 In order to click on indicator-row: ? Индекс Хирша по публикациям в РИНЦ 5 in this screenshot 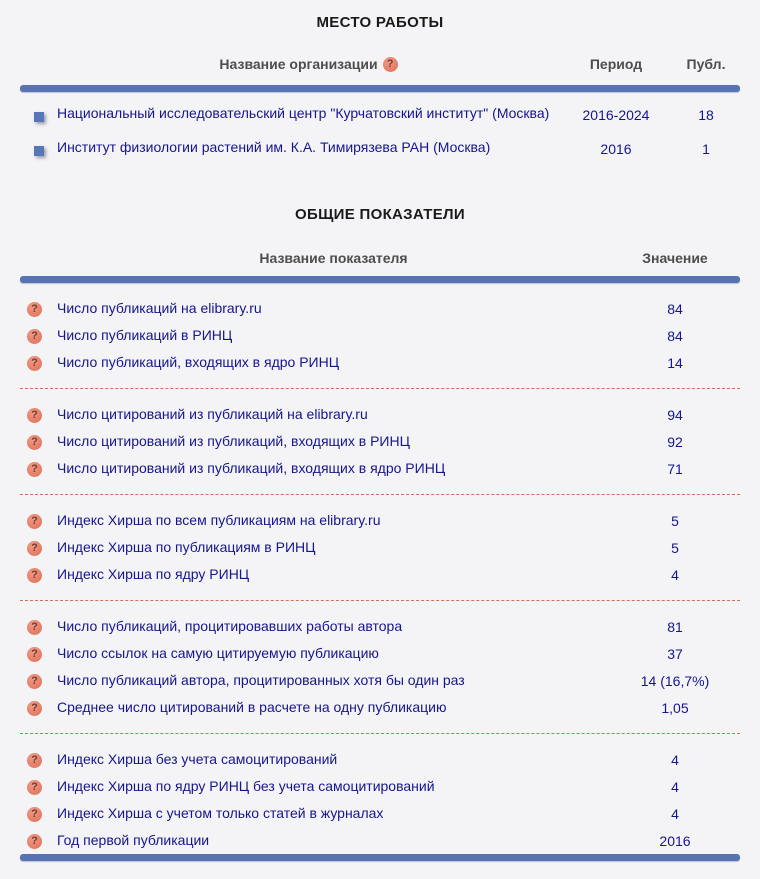, I will do `click(380, 547)`.